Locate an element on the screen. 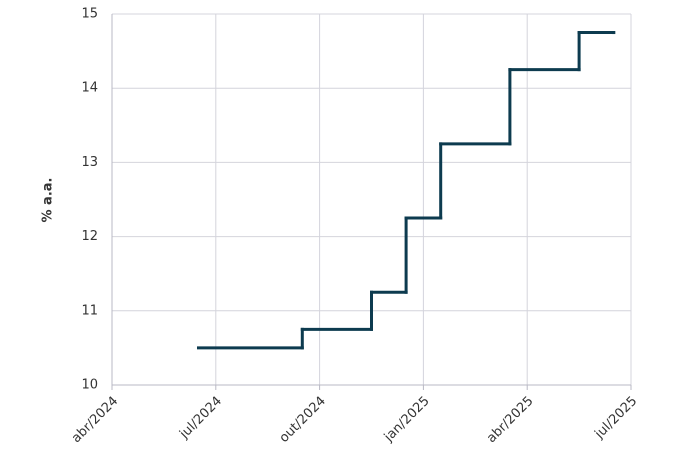 The height and width of the screenshot is (475, 700). y-tick-label: 15 is located at coordinates (89, 14).